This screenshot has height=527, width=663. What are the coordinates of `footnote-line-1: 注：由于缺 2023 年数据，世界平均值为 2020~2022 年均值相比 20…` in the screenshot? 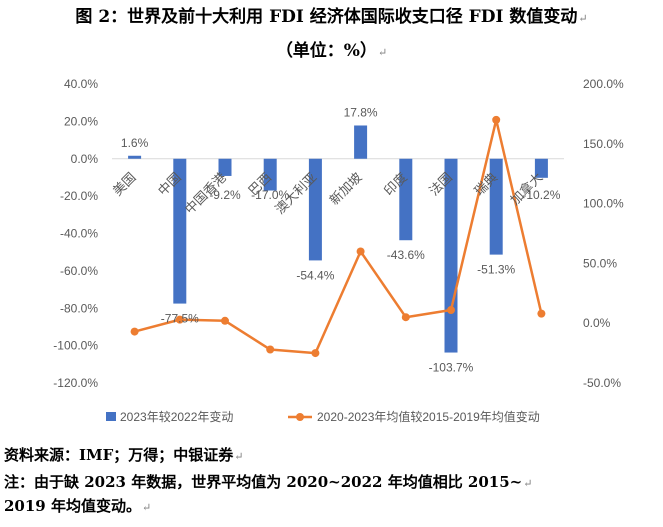 It's located at (268, 482).